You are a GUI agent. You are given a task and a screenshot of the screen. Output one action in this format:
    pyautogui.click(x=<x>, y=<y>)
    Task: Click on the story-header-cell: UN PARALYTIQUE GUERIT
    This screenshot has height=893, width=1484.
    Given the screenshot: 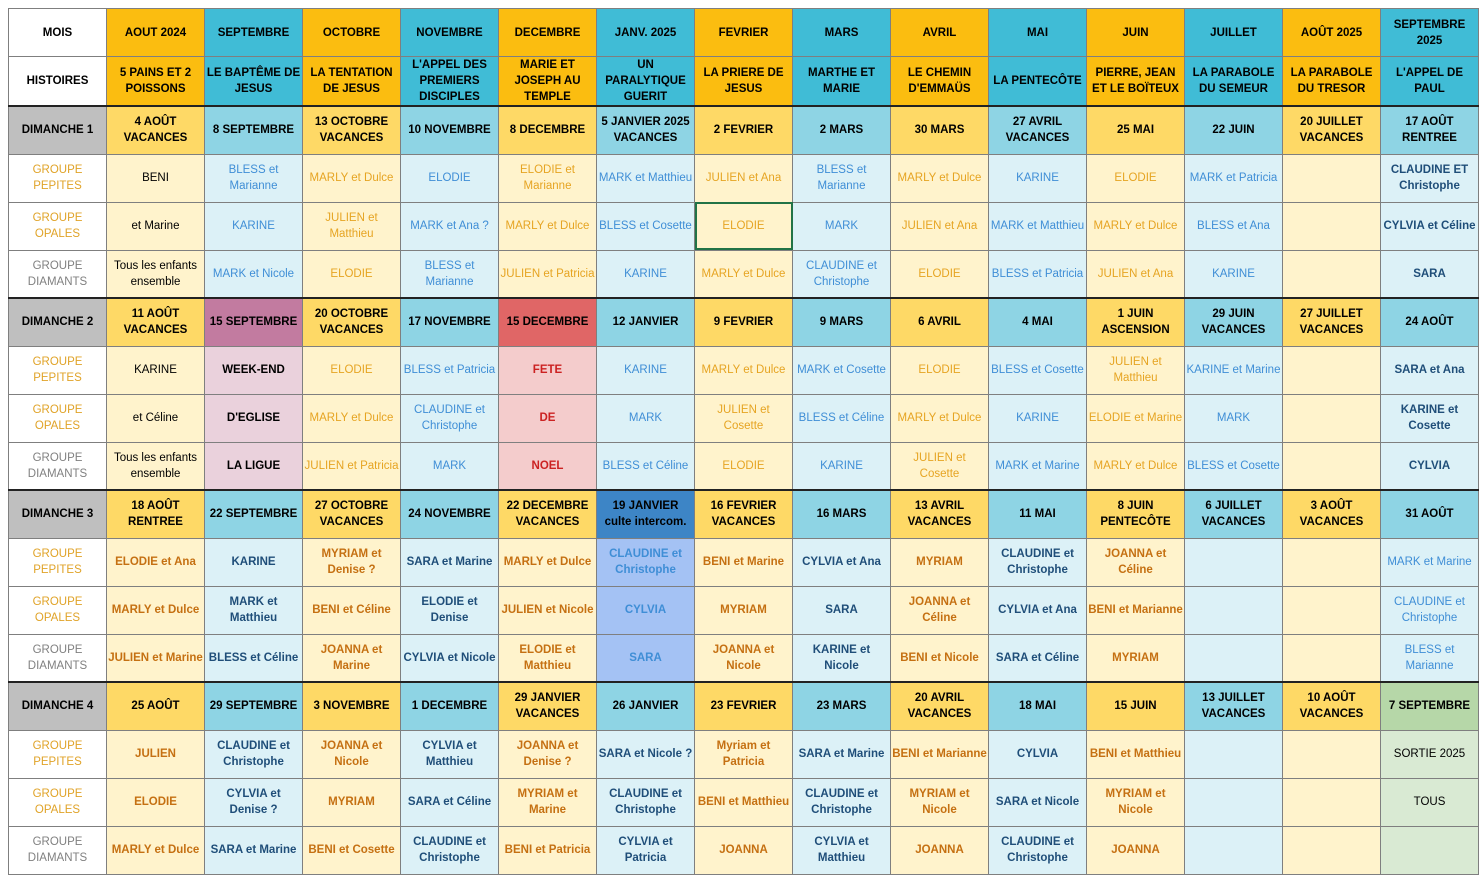 What is the action you would take?
    pyautogui.click(x=645, y=81)
    